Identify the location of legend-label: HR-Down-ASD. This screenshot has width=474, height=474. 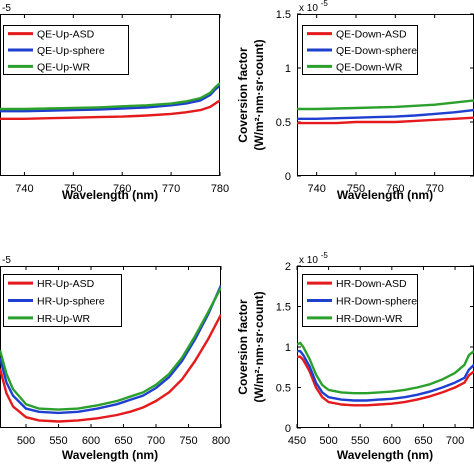
(371, 284).